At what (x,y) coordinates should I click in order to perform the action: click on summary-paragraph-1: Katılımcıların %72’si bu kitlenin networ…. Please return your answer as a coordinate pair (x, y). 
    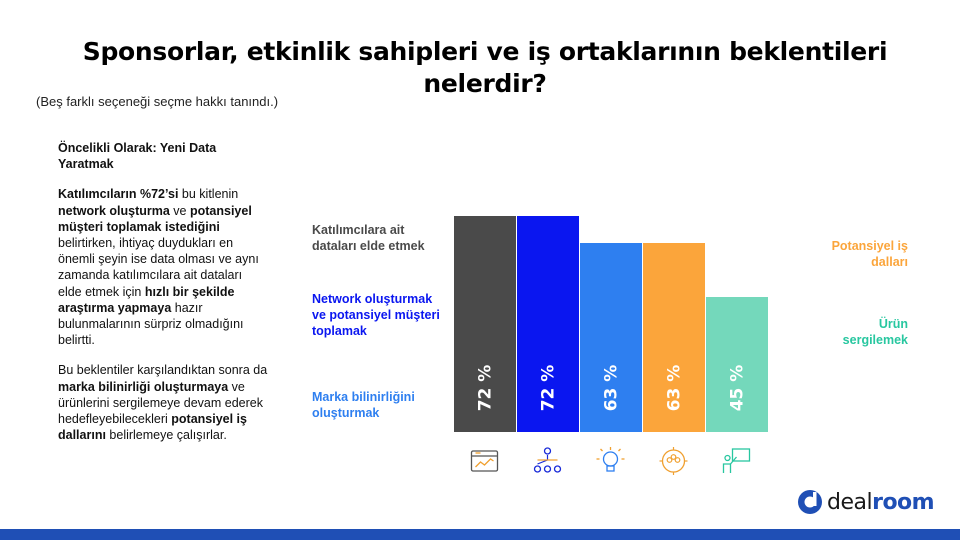
    Looking at the image, I should click on (163, 267).